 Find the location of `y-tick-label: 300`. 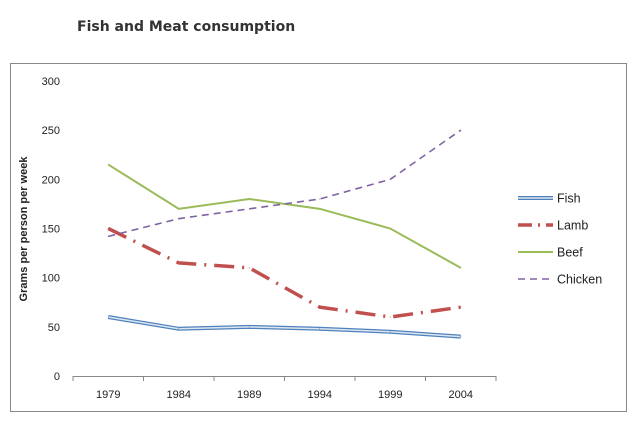

y-tick-label: 300 is located at coordinates (51, 82).